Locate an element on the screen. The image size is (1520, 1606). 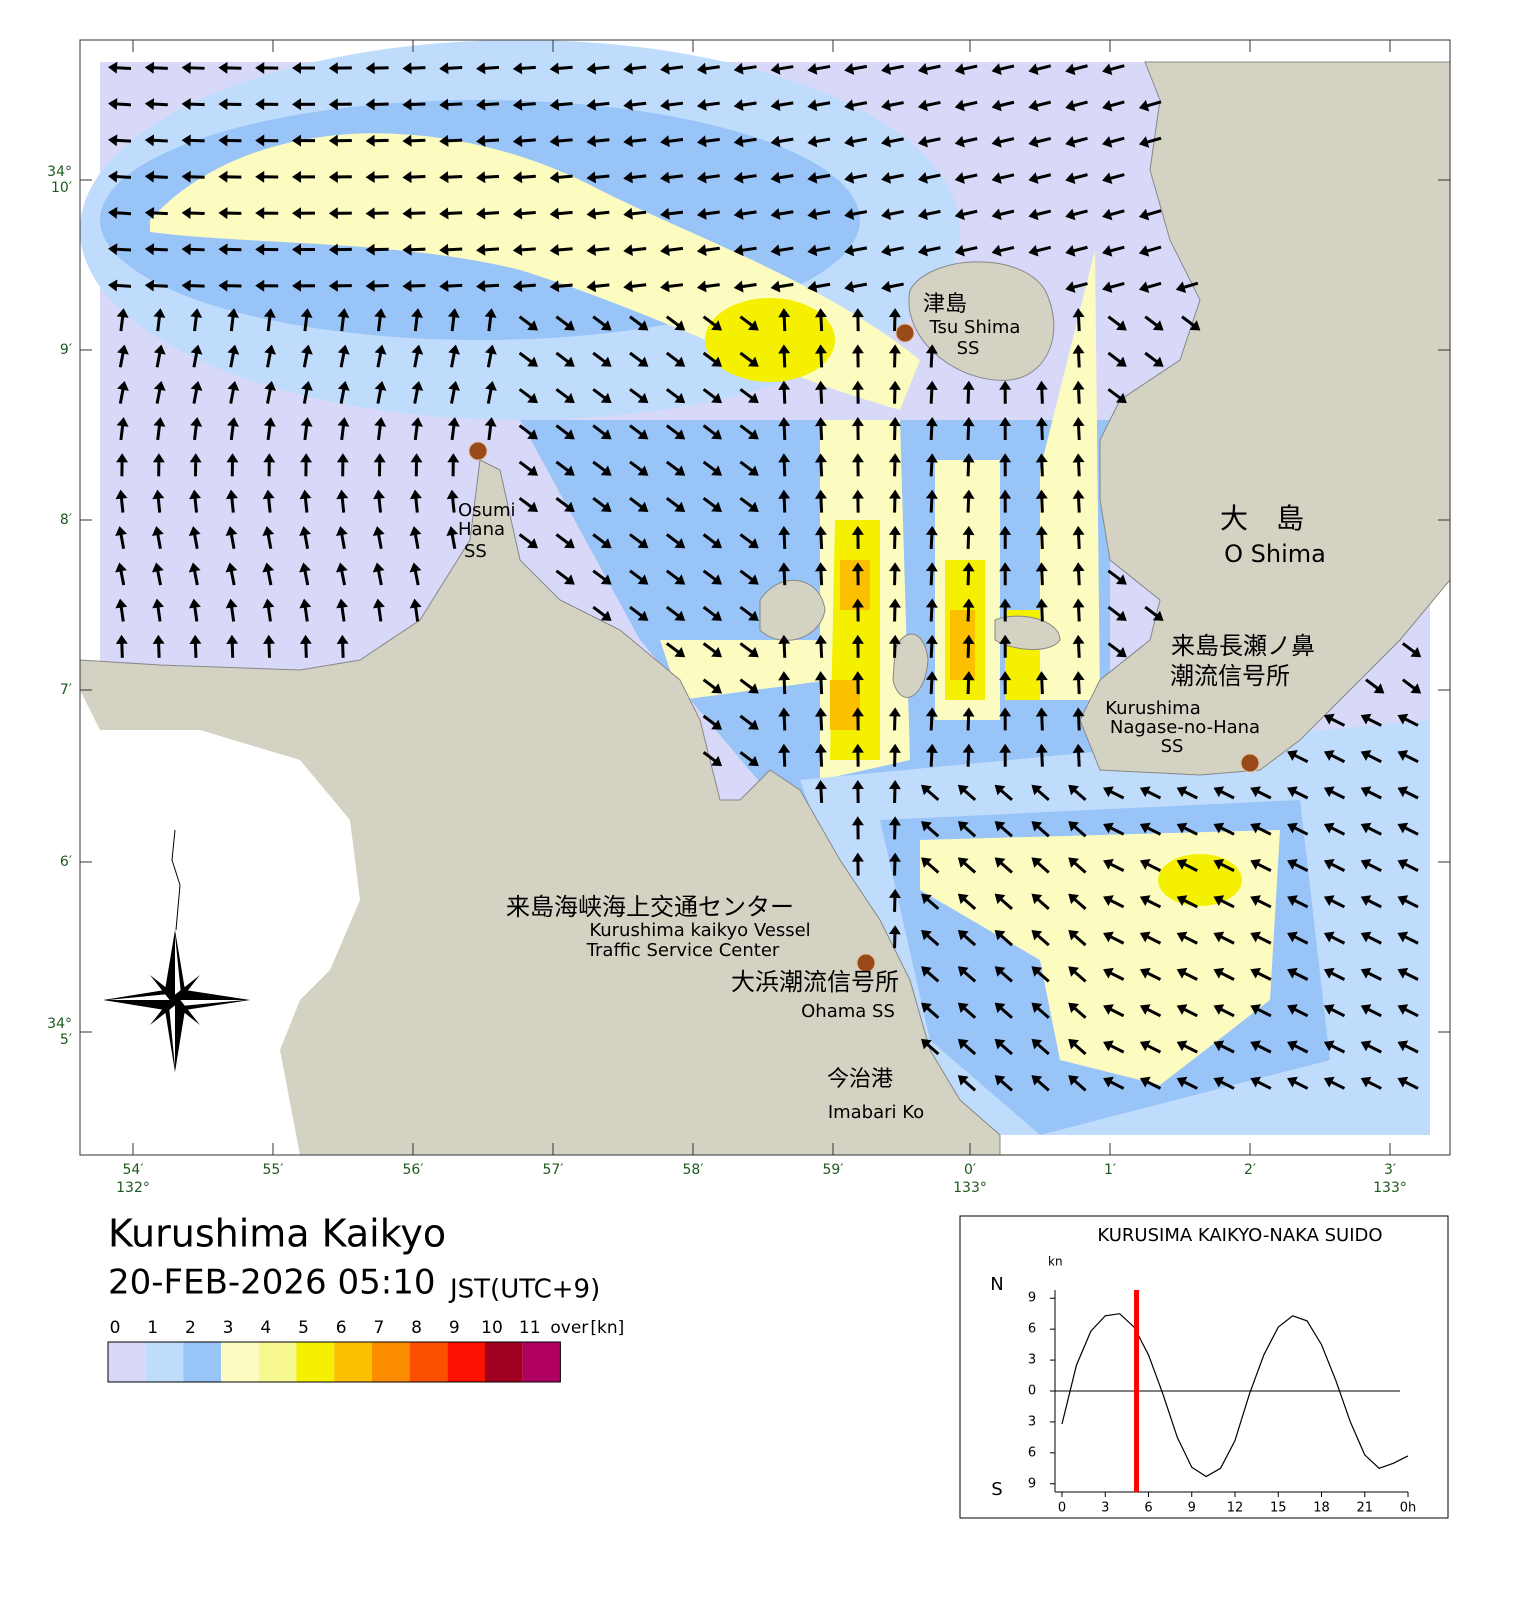
x-tick-label: 21 is located at coordinates (1364, 1508).